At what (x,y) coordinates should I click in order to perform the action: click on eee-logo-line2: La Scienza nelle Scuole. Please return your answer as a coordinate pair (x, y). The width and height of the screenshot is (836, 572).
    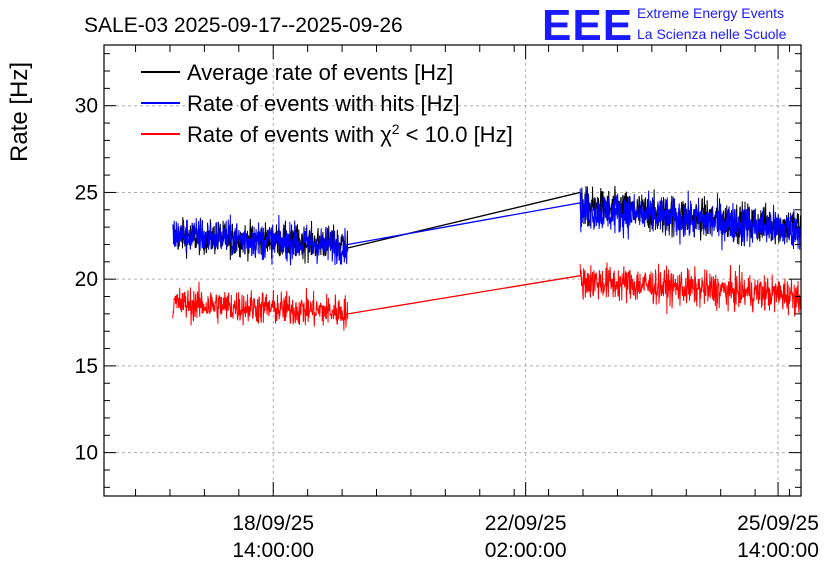
    Looking at the image, I should click on (712, 34).